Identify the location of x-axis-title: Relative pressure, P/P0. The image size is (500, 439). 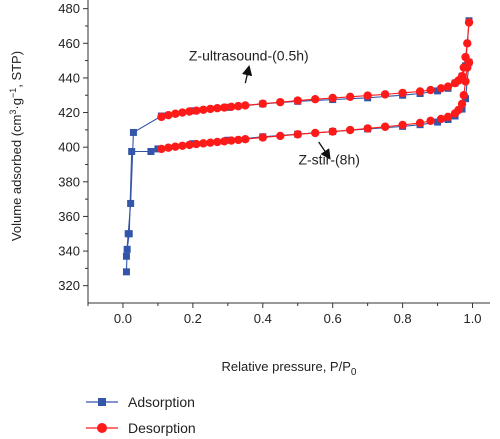
(289, 368).